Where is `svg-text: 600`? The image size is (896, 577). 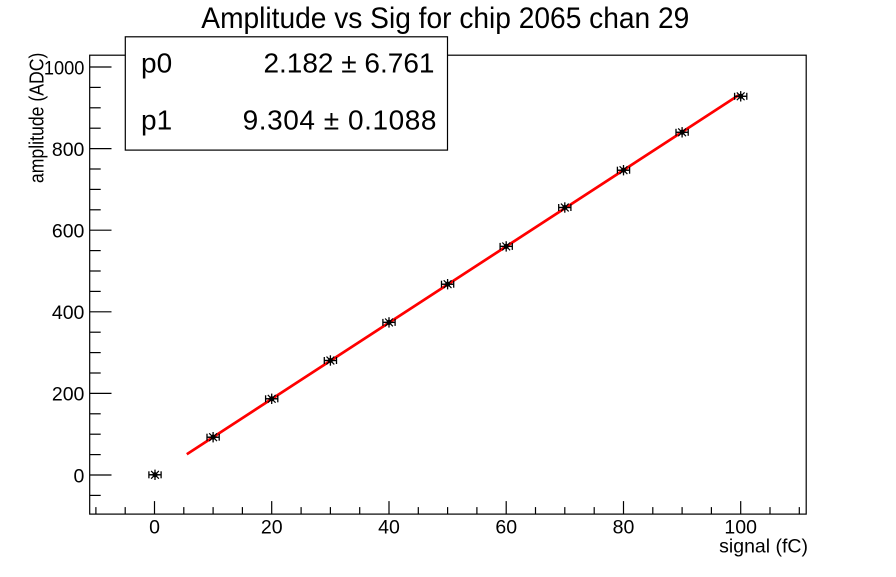
svg-text: 600 is located at coordinates (68, 232).